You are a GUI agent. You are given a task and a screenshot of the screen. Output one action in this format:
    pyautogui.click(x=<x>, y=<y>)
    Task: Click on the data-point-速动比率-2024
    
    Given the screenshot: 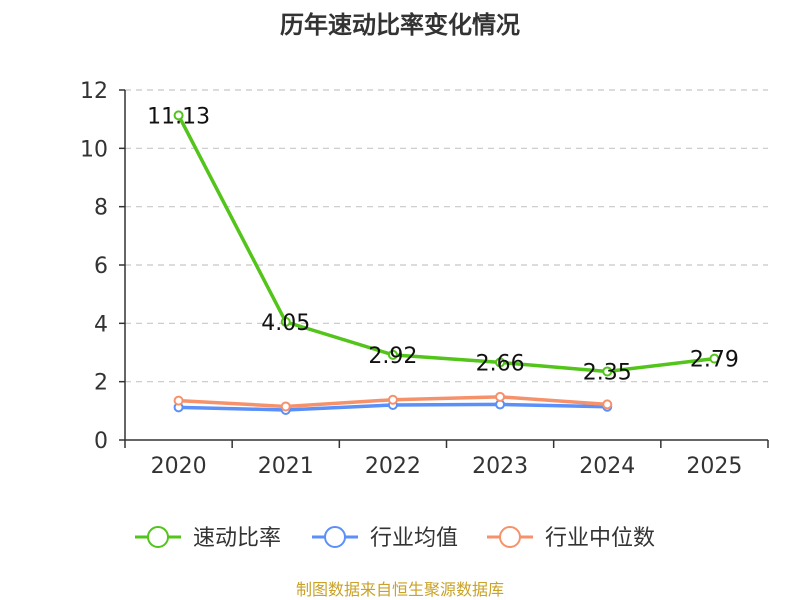 What is the action you would take?
    pyautogui.click(x=607, y=371)
    